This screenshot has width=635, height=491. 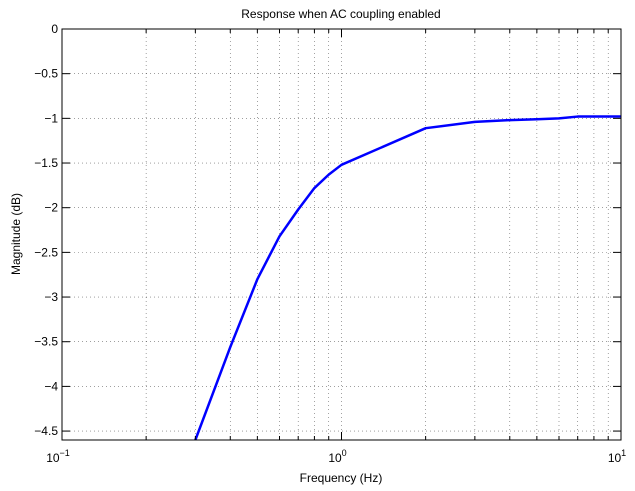 What do you see at coordinates (51, 208) in the screenshot?
I see `y-tick-label: −2` at bounding box center [51, 208].